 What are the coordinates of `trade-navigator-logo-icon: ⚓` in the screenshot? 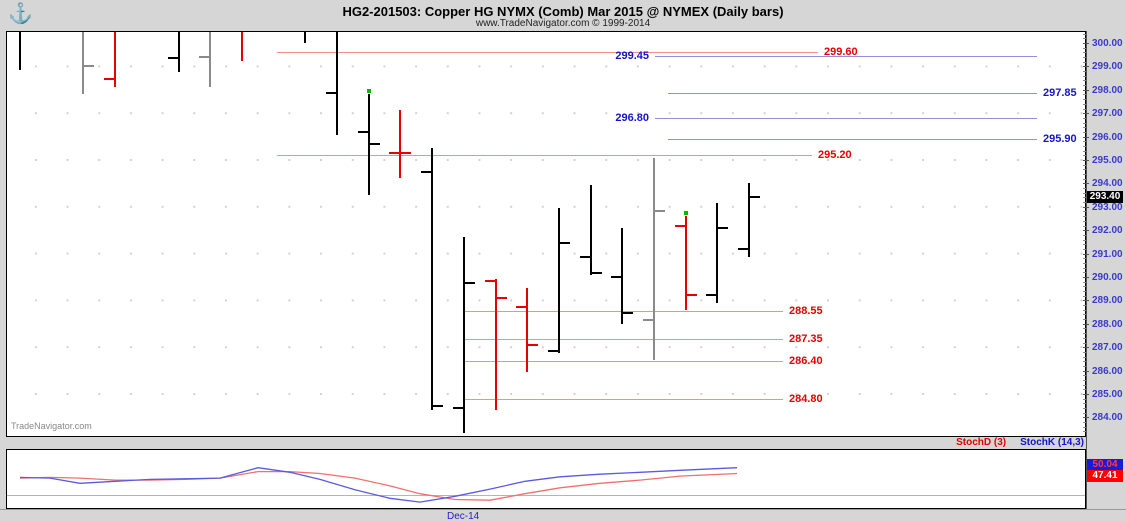 It's located at (20, 14).